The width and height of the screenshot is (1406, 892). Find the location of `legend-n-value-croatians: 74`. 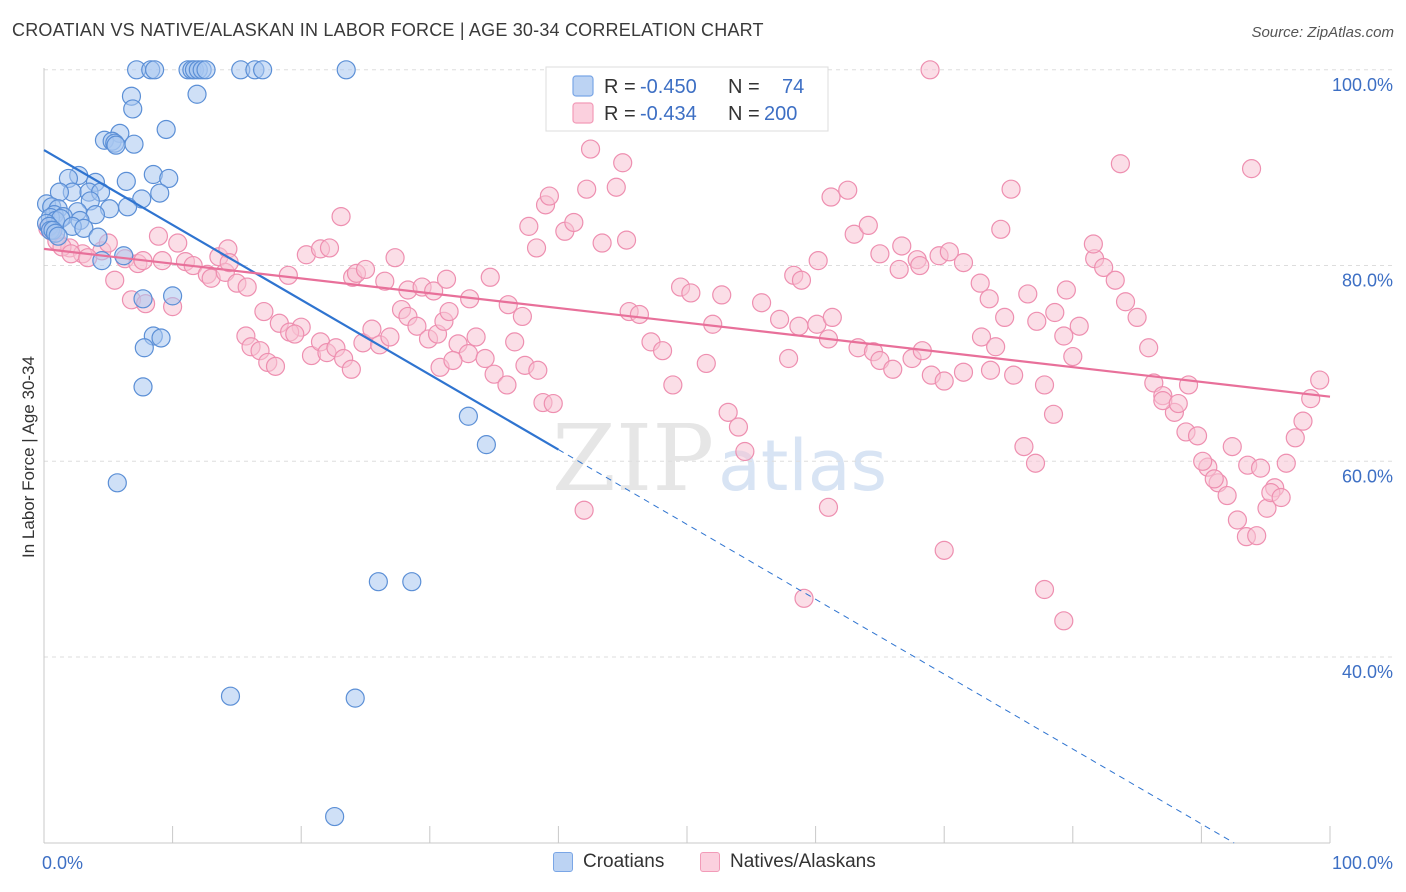

legend-n-value-croatians: 74 is located at coordinates (793, 87).